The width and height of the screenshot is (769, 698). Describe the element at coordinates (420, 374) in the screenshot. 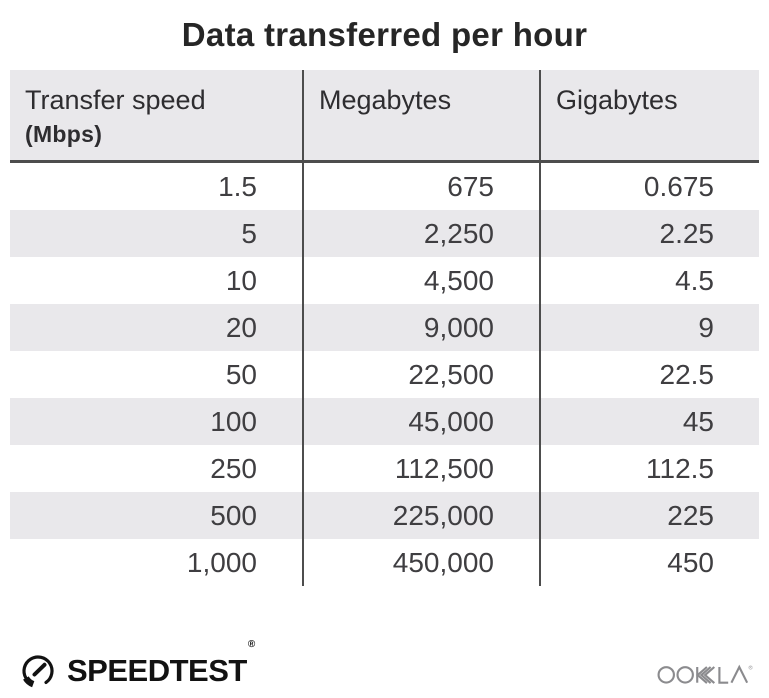

I see `megabytes-cell: 22,500` at that location.